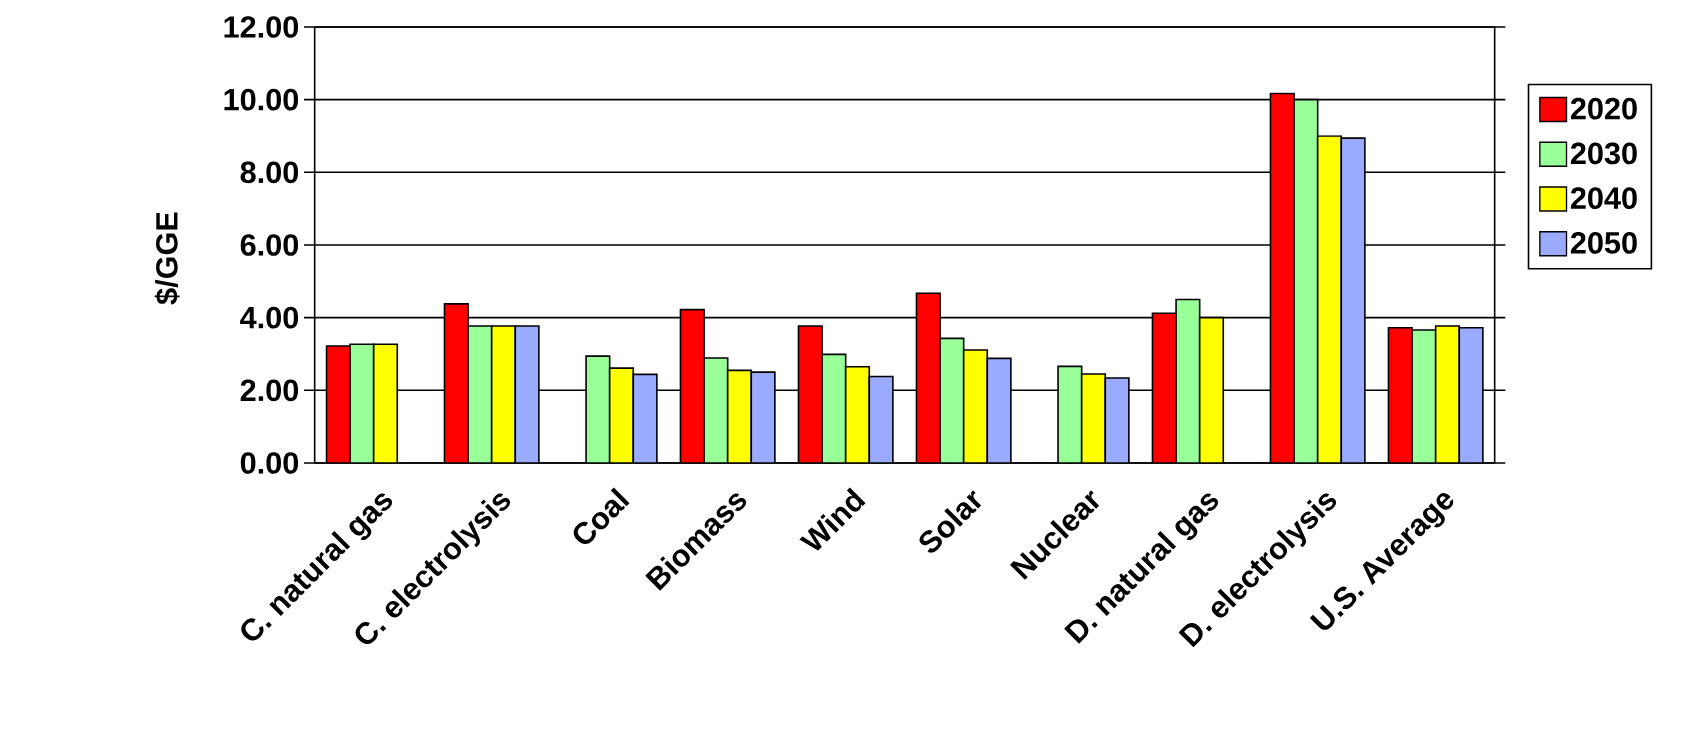 This screenshot has width=1690, height=755. What do you see at coordinates (269, 172) in the screenshot?
I see `y-tick-label: 8.00` at bounding box center [269, 172].